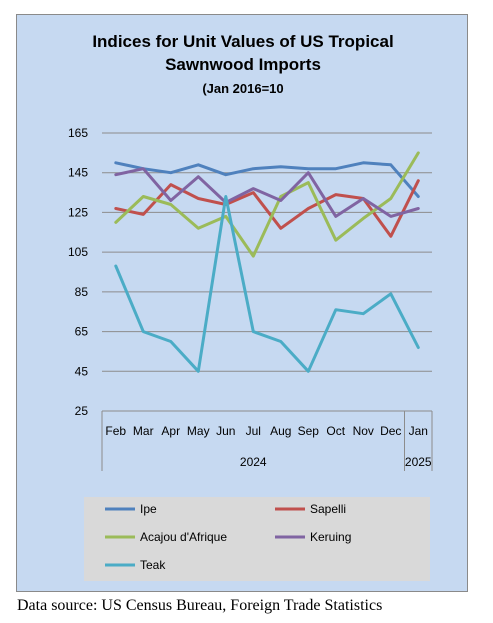 The width and height of the screenshot is (493, 623). What do you see at coordinates (243, 41) in the screenshot?
I see `chart-title: Indices for Unit Values of US Tropical` at bounding box center [243, 41].